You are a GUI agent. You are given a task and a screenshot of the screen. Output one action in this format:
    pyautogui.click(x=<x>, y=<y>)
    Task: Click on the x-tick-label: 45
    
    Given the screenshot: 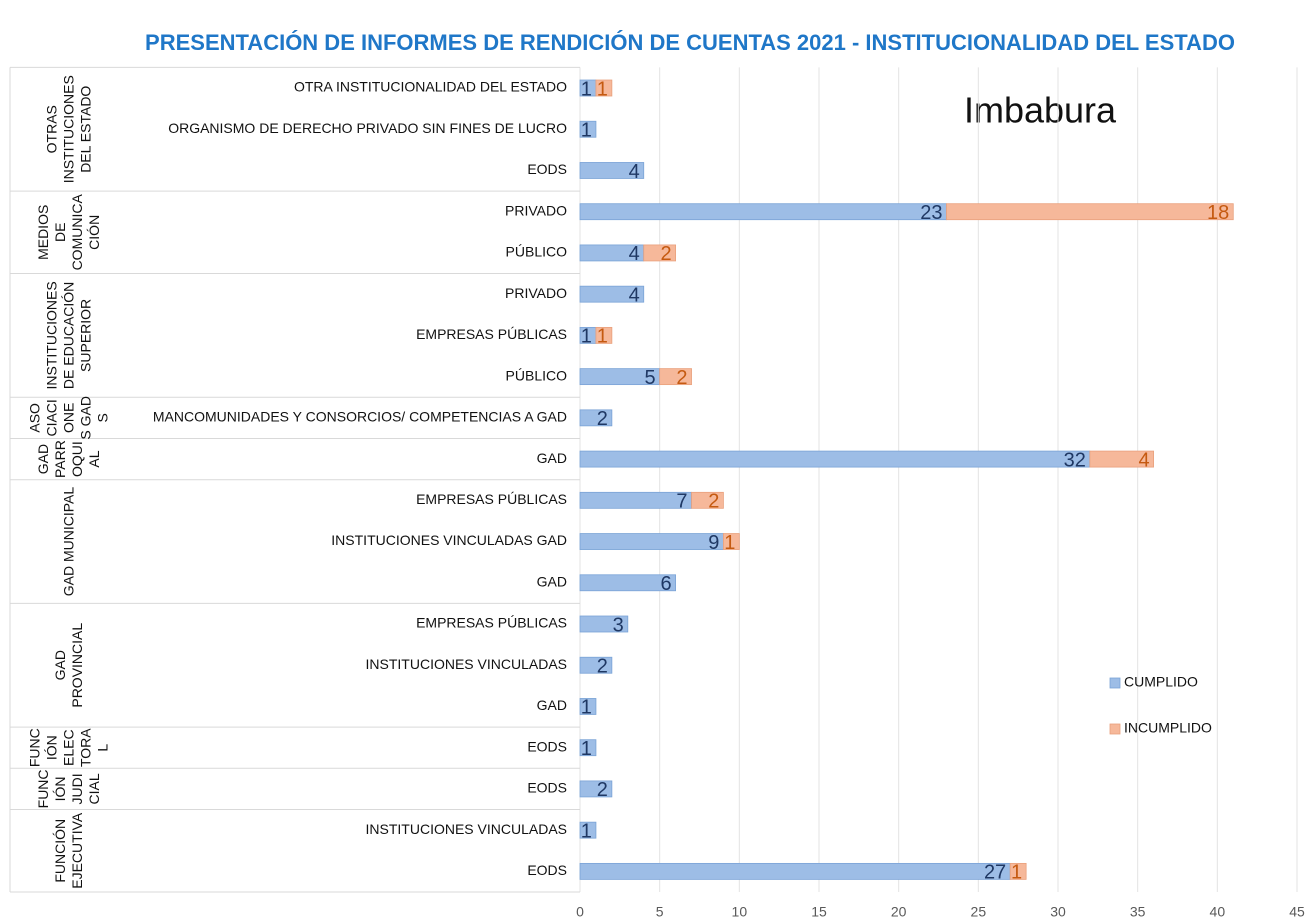 What is the action you would take?
    pyautogui.click(x=1297, y=912)
    